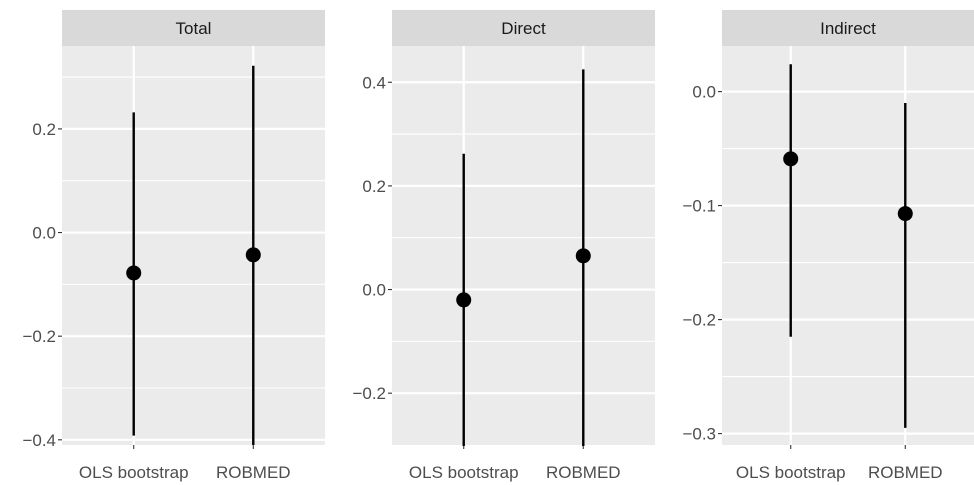 Image resolution: width=974 pixels, height=485 pixels. Describe the element at coordinates (374, 186) in the screenshot. I see `y-tick-label-1-2: 0.2` at that location.